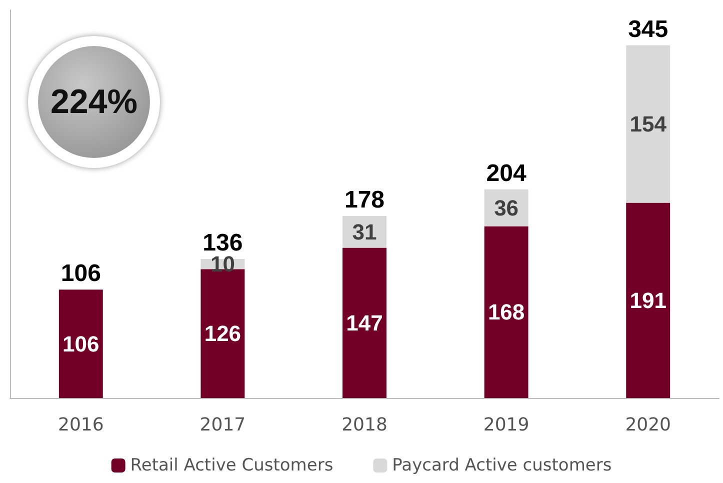 The height and width of the screenshot is (483, 723). Describe the element at coordinates (506, 425) in the screenshot. I see `x-tick-label: 2019` at that location.